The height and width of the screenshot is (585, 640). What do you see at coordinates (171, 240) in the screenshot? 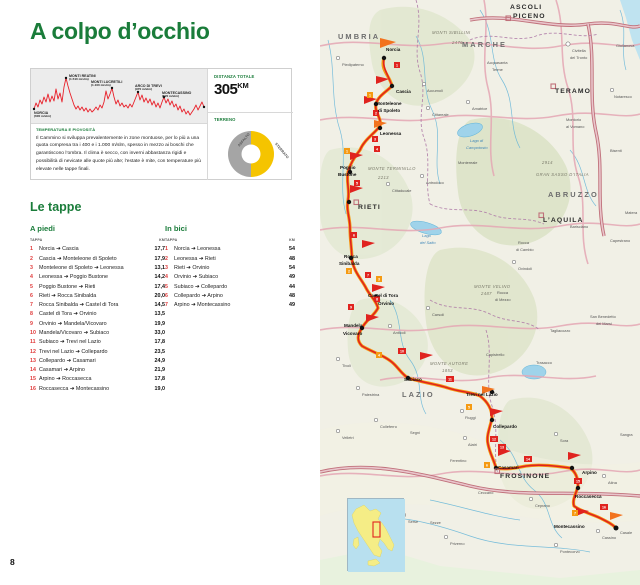
I see `header-tappa: TAPPA` at bounding box center [171, 240].